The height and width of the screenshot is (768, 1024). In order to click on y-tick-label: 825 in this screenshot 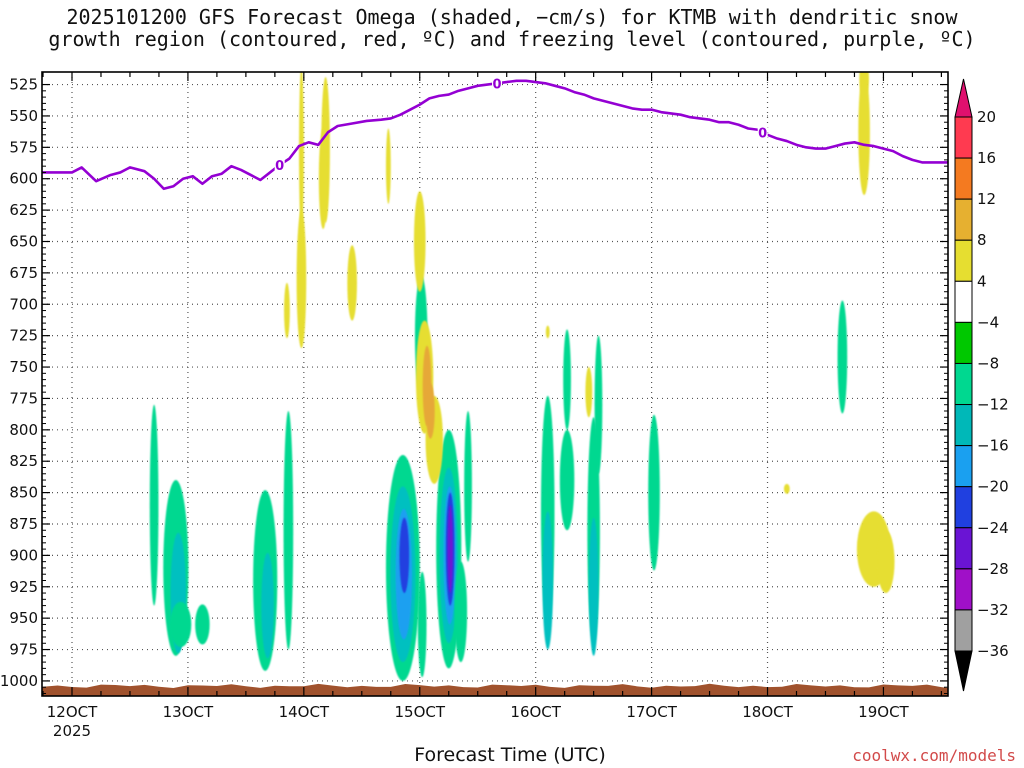, I will do `click(23, 461)`.